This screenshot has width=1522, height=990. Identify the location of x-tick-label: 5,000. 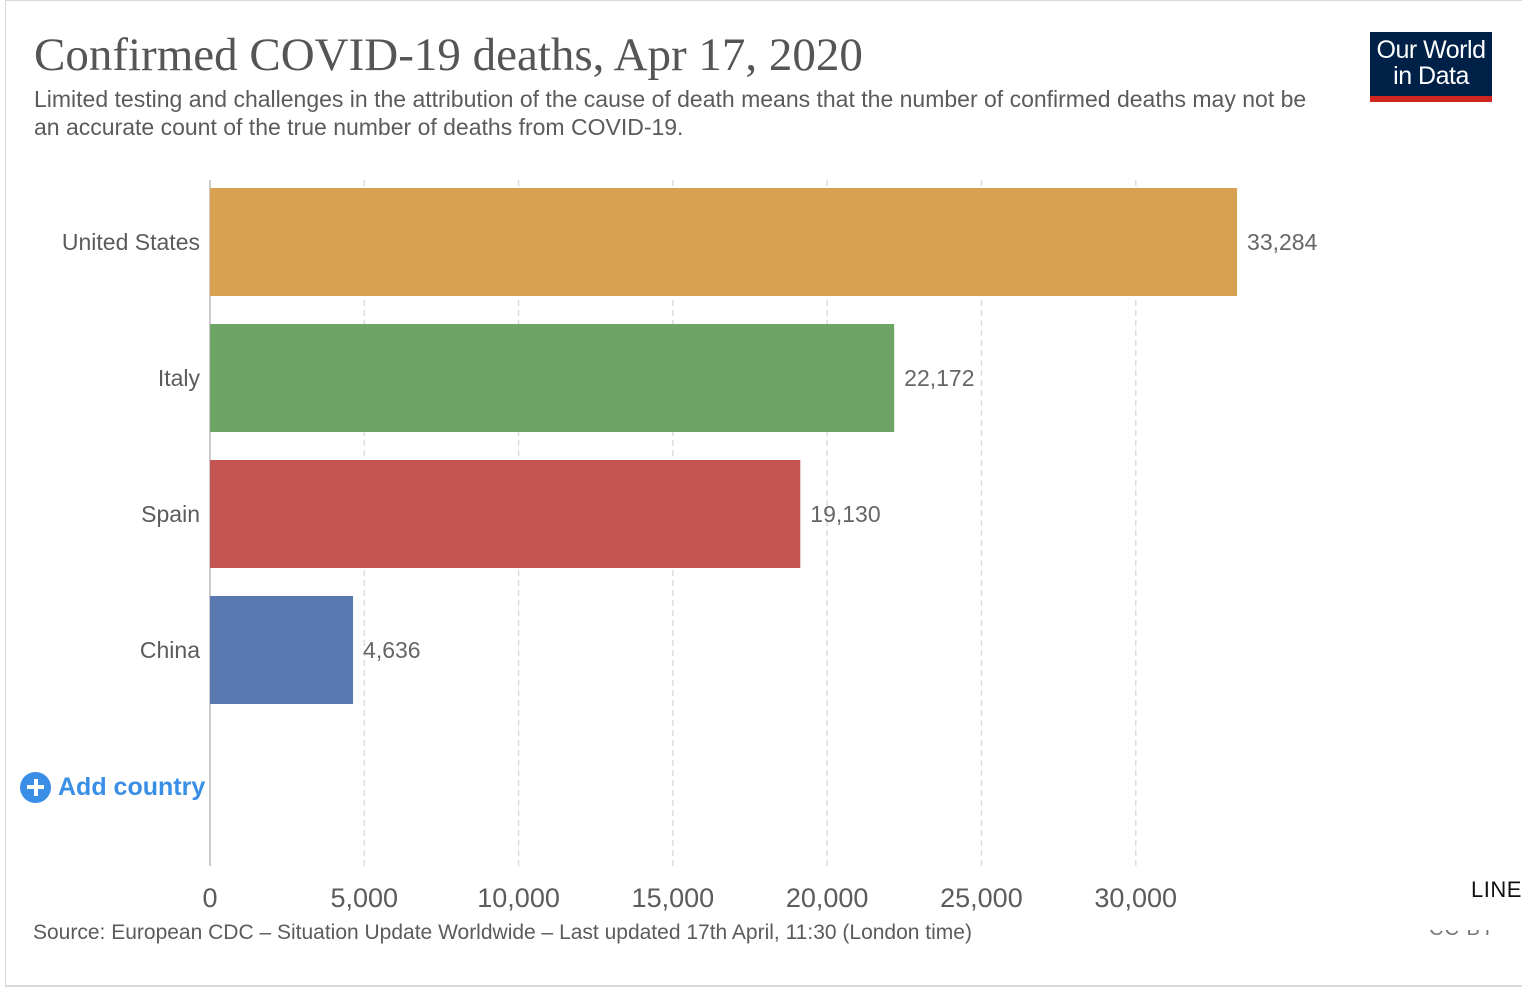
(364, 898).